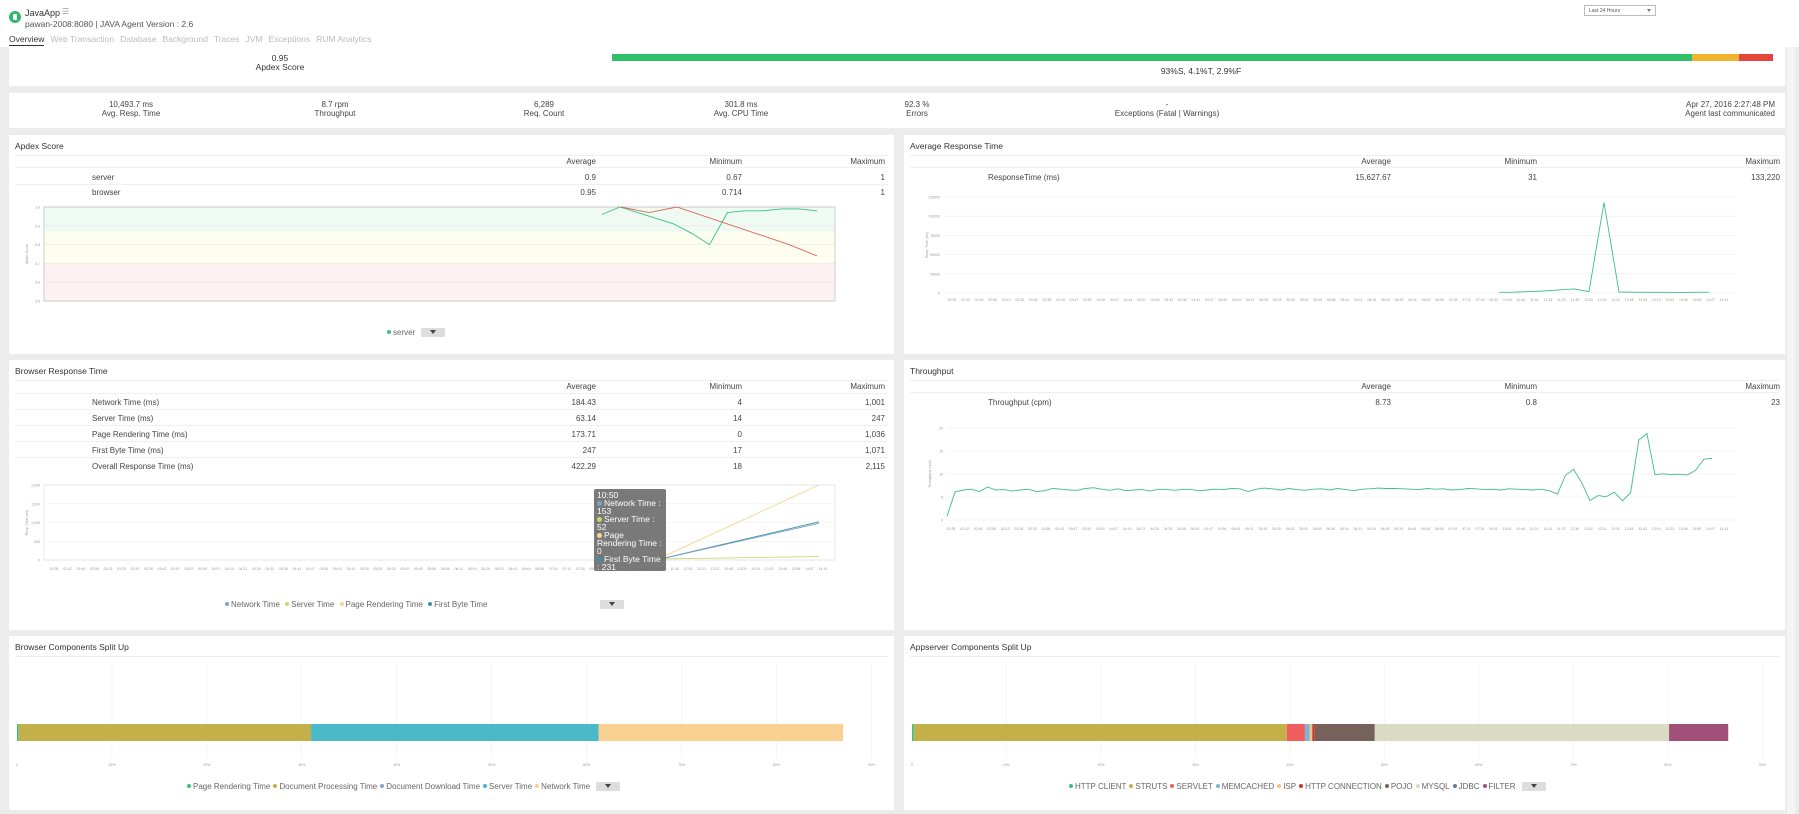 Image resolution: width=1799 pixels, height=814 pixels. I want to click on legend-label: Document Download Time, so click(433, 786).